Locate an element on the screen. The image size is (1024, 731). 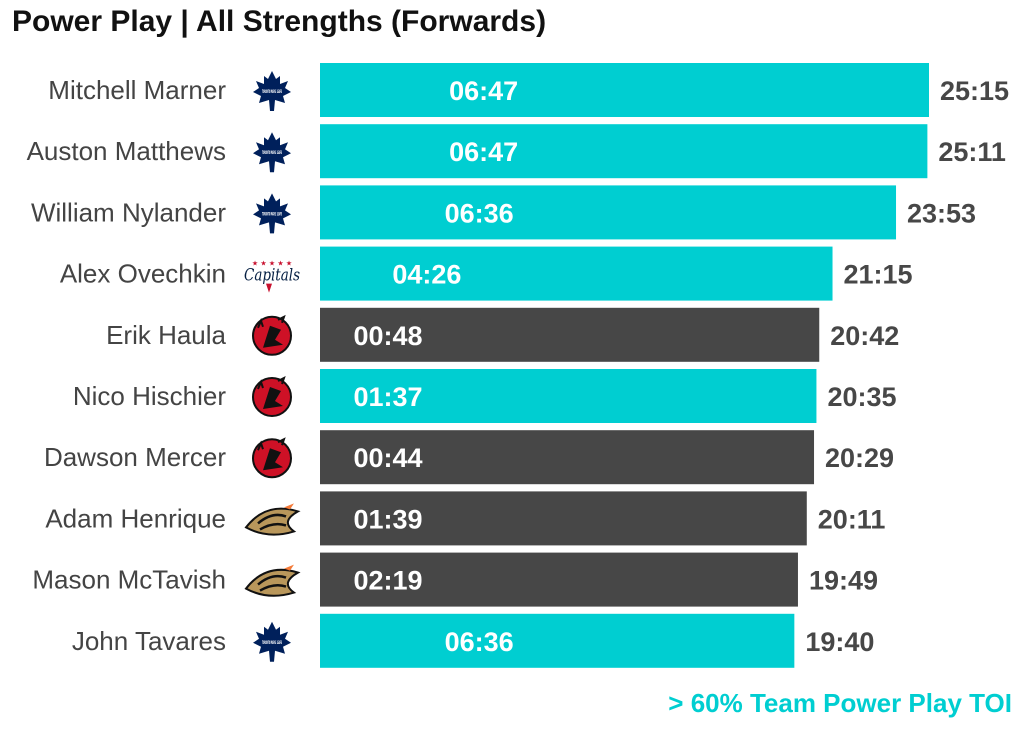
footnote: > 60% Team Power Play TOI is located at coordinates (840, 703).